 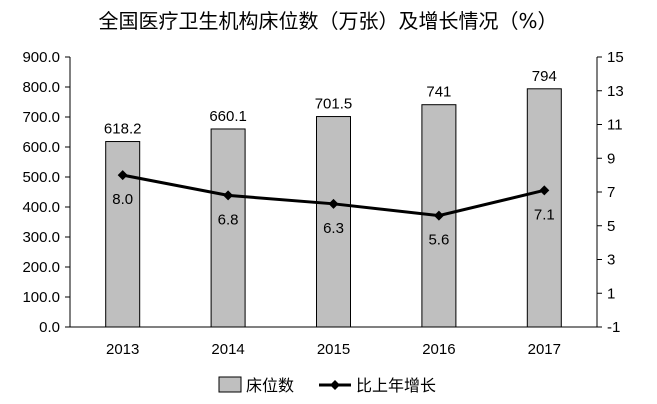 I want to click on right-tick-label: 1, so click(x=611, y=293).